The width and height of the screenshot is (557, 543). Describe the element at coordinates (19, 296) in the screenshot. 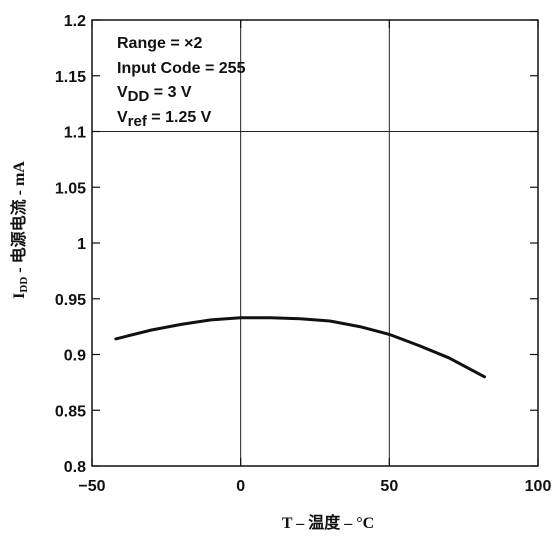

I see `y-axis-label-text: I` at that location.